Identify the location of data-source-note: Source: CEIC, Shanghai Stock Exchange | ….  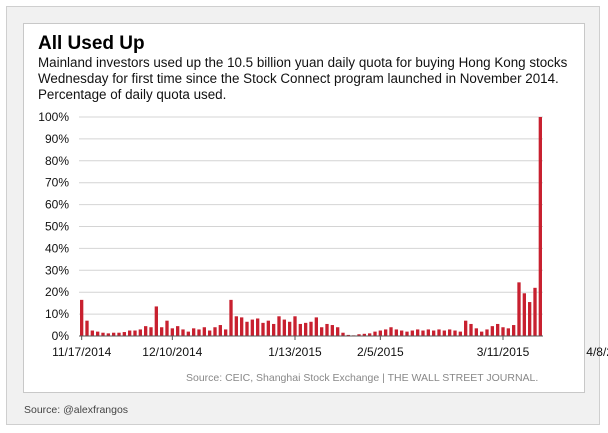
(362, 378).